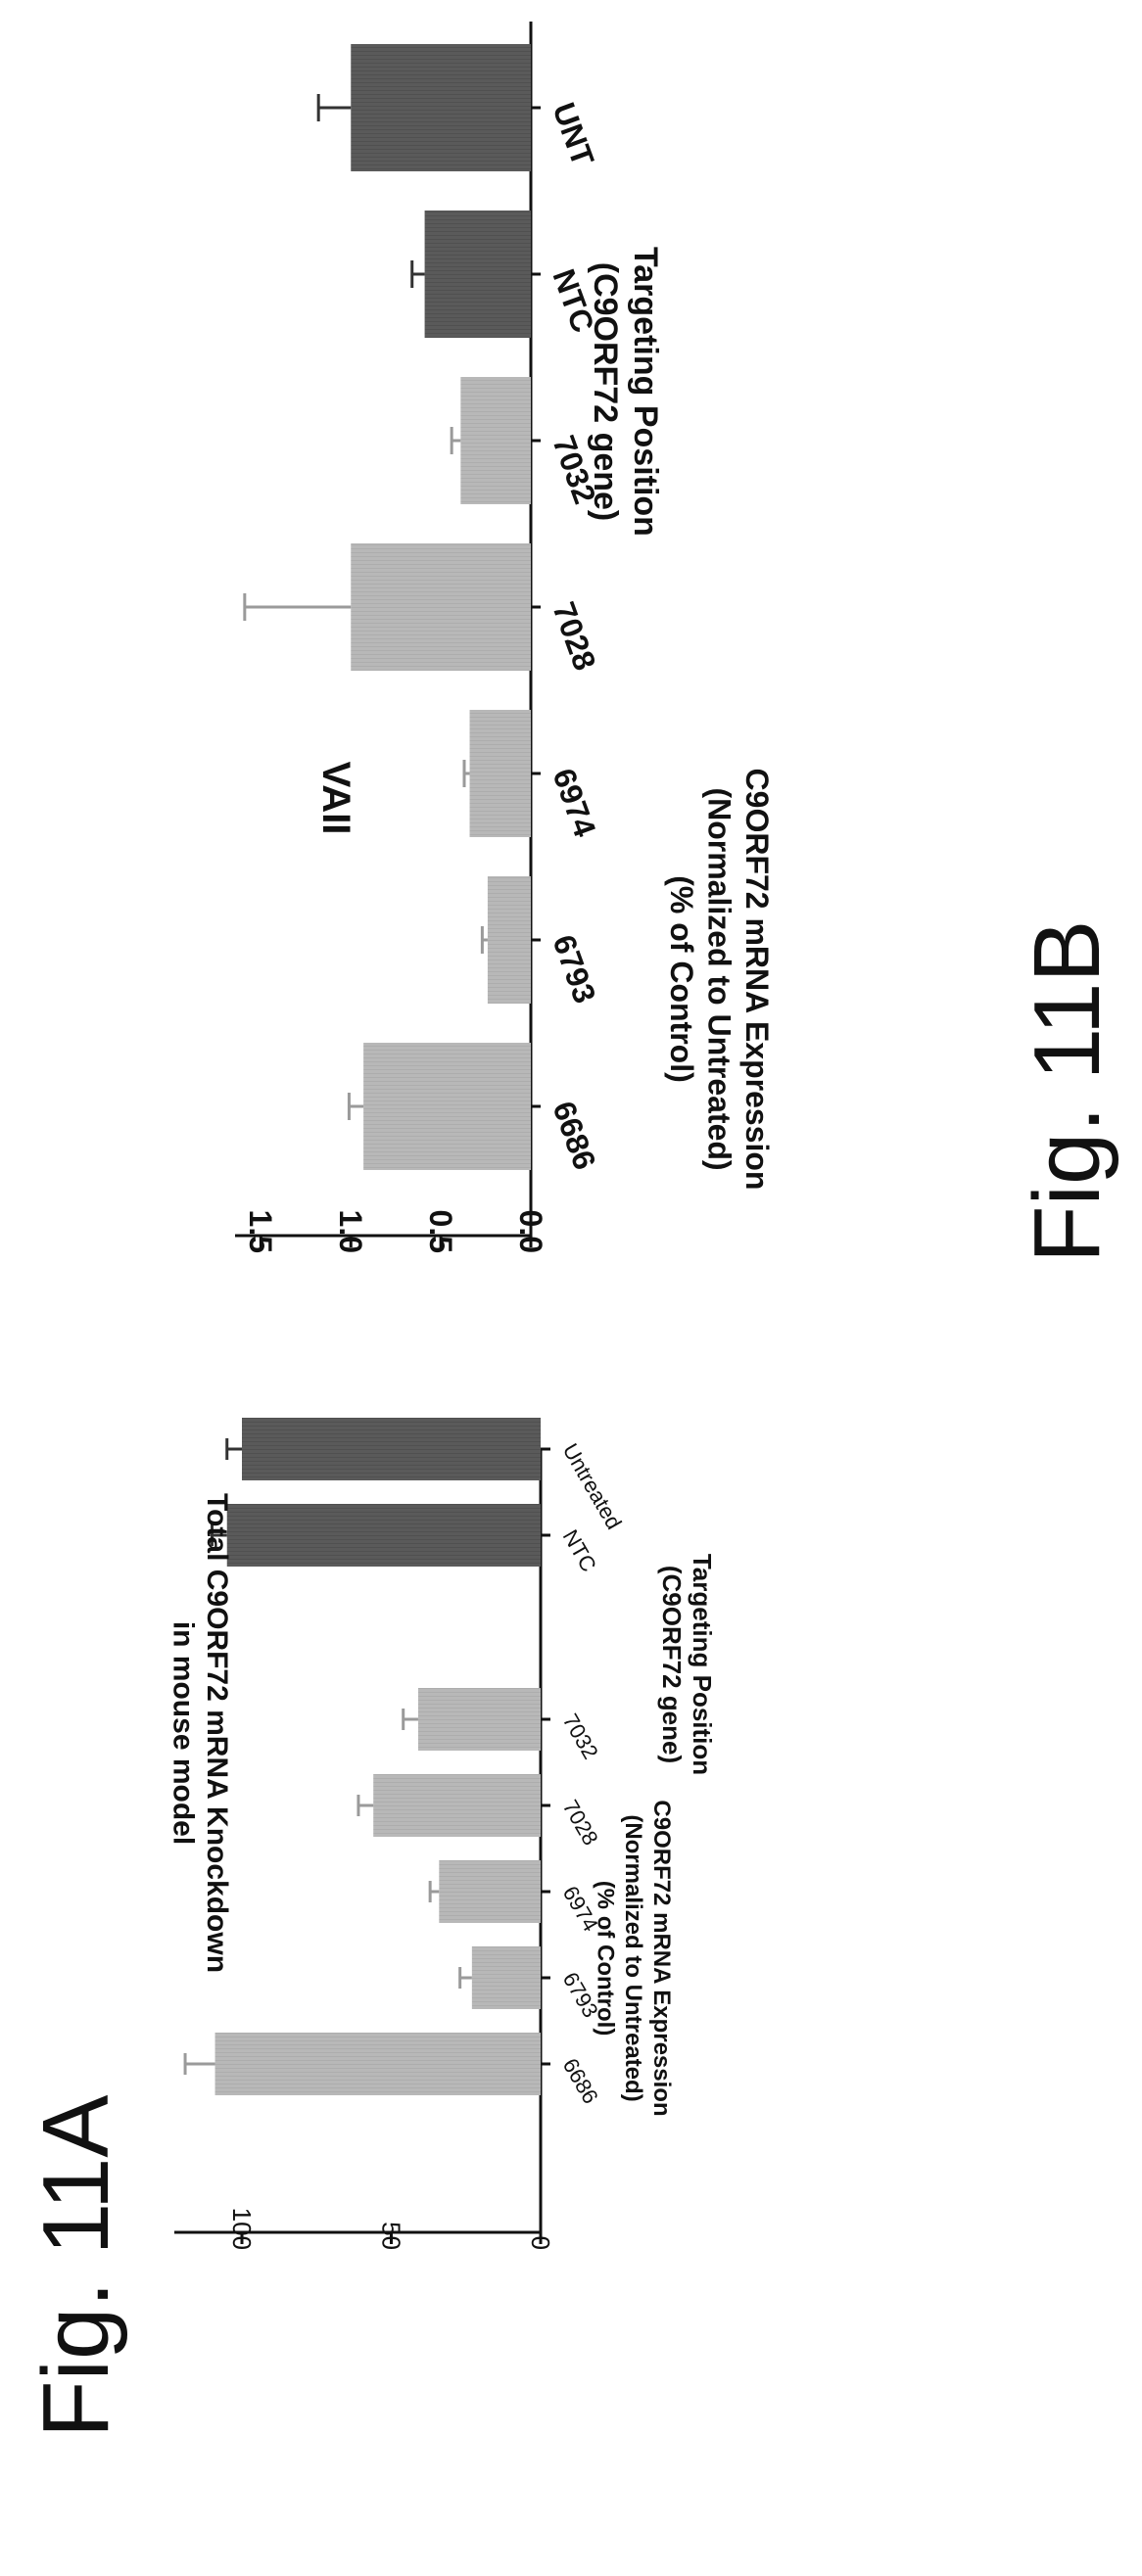 The height and width of the screenshot is (2576, 1142). What do you see at coordinates (183, 1733) in the screenshot?
I see `chart-title: in mouse model` at bounding box center [183, 1733].